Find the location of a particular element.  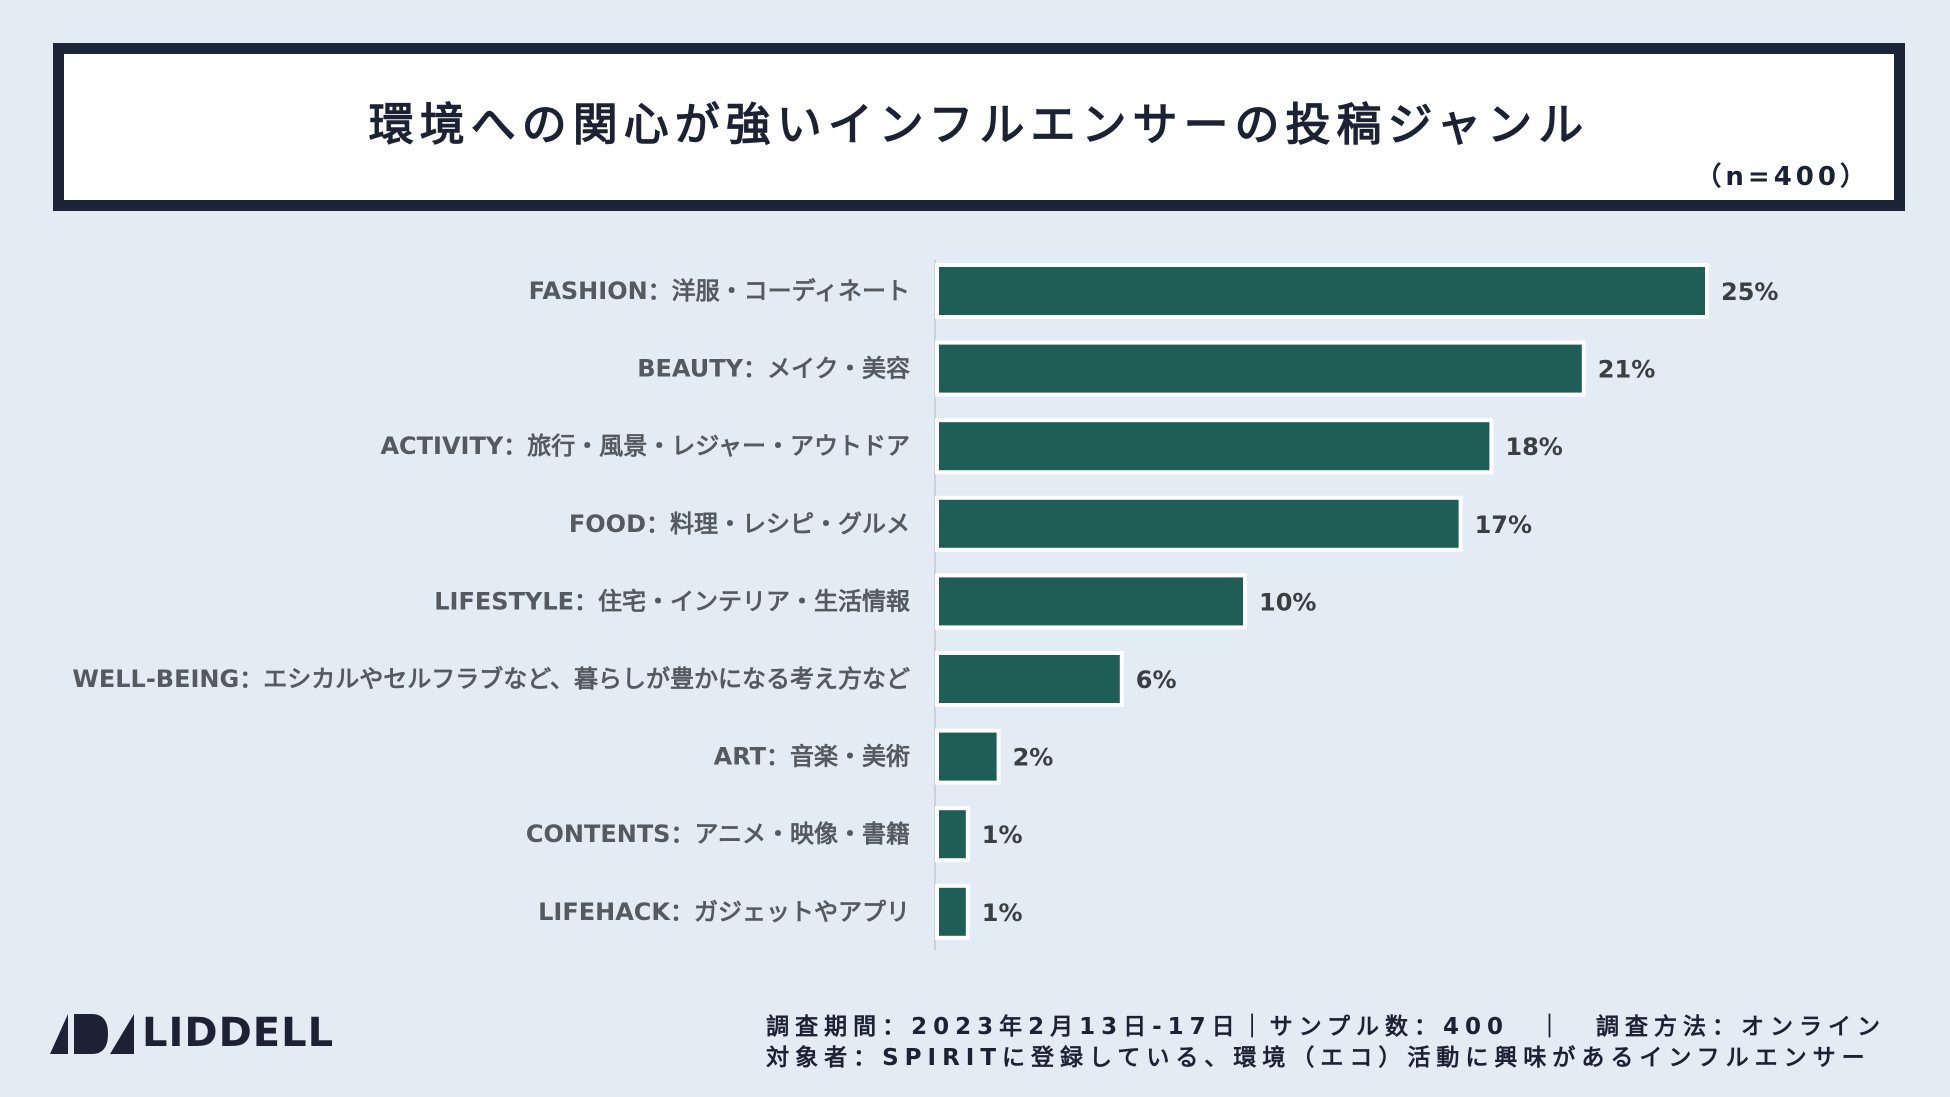

category-label: LIFESTYLE：住宅・インテリア・生活情報 is located at coordinates (672, 601).